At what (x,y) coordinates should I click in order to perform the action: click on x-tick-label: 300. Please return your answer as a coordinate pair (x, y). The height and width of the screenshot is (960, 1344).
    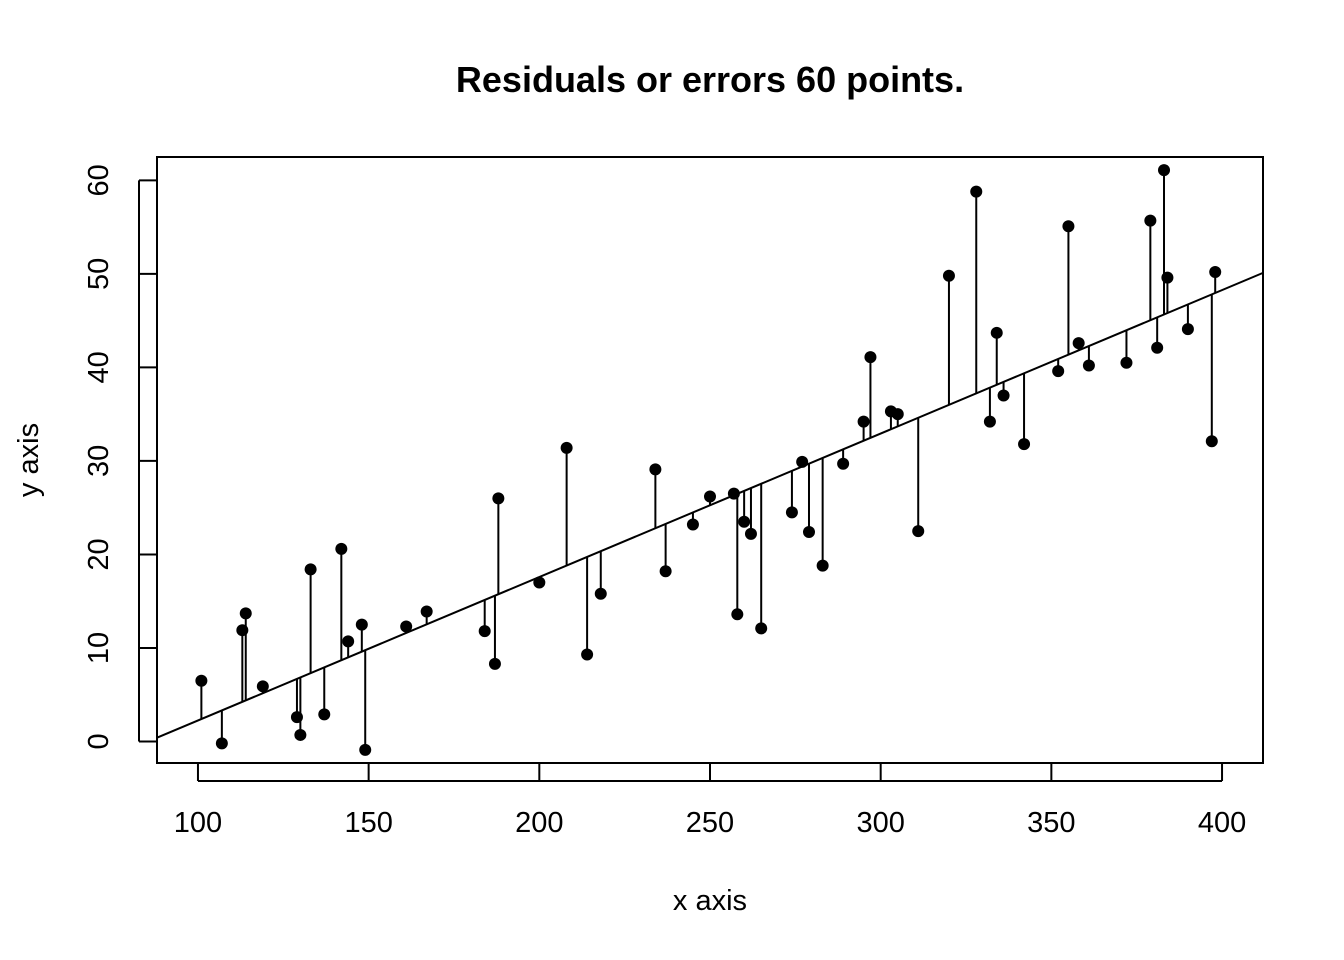
    Looking at the image, I should click on (880, 823).